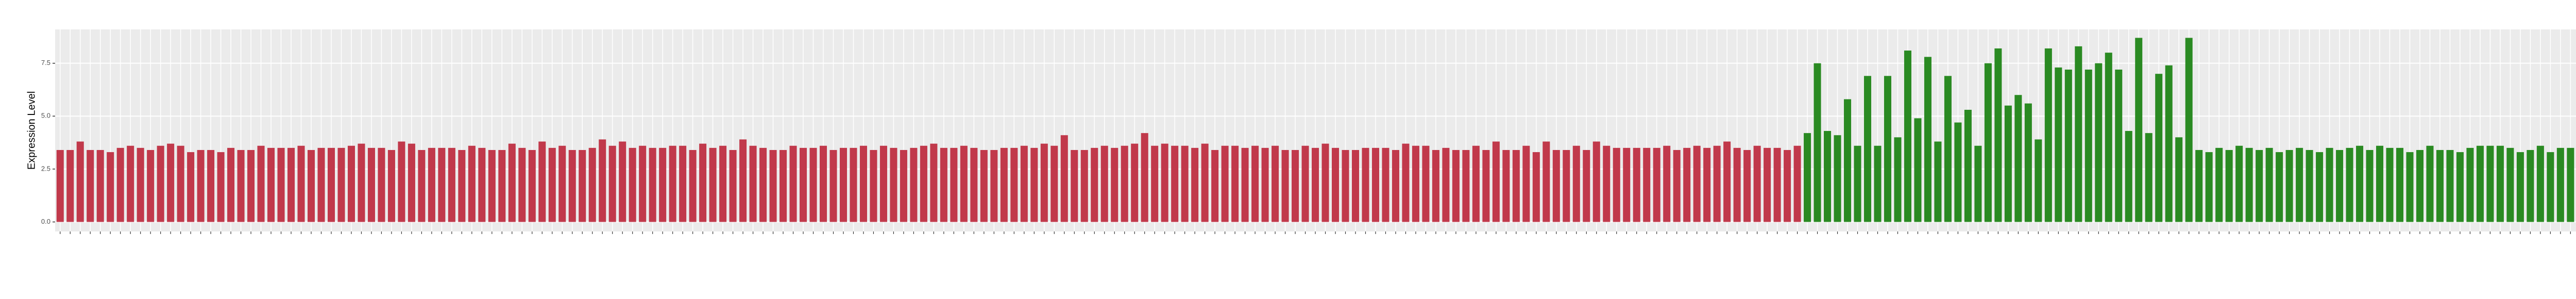  What do you see at coordinates (45, 63) in the screenshot?
I see `y-tick-label: 7.5` at bounding box center [45, 63].